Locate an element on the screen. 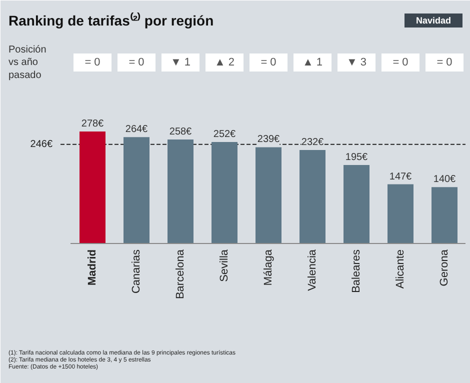 Image resolution: width=470 pixels, height=383 pixels. chart-subtitle: Navidad is located at coordinates (434, 21).